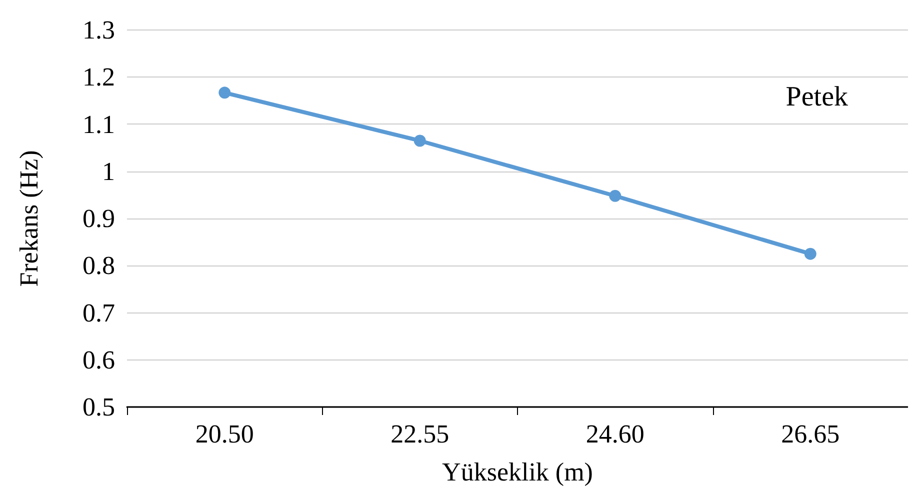  Describe the element at coordinates (98, 218) in the screenshot. I see `y-tick-label: 0.9` at that location.